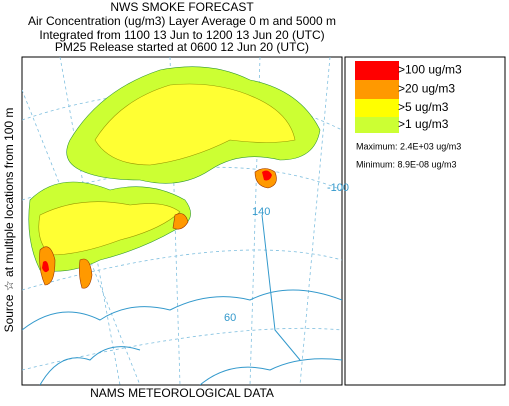 This screenshot has width=509, height=406. I want to click on map-label: 140, so click(261, 212).